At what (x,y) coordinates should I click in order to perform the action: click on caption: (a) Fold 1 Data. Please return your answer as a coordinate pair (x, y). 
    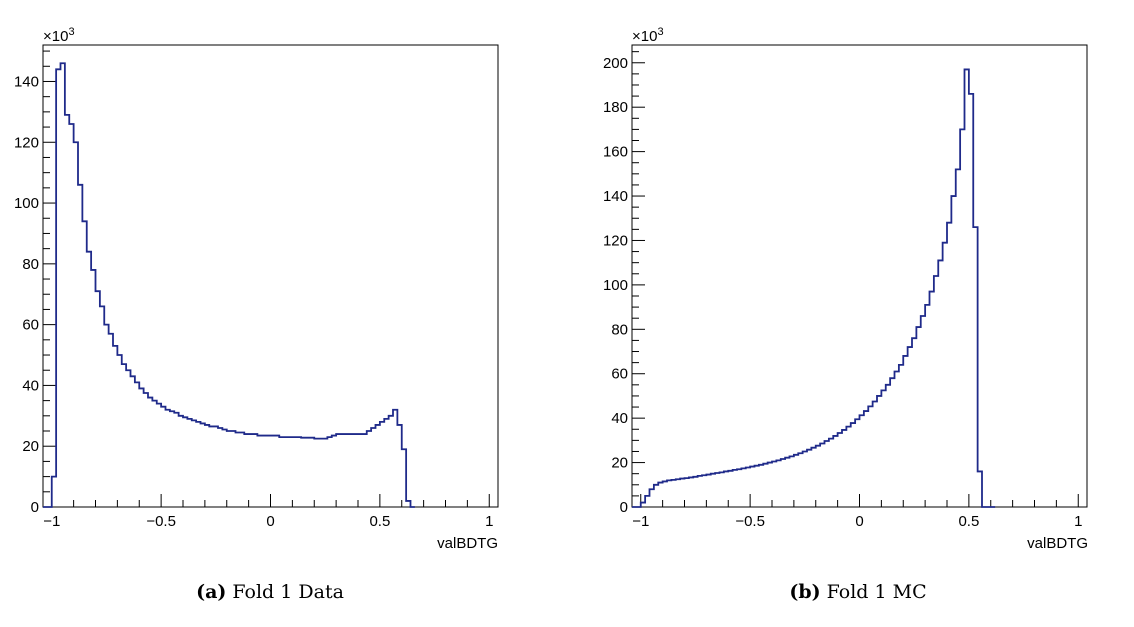
    Looking at the image, I should click on (270, 592).